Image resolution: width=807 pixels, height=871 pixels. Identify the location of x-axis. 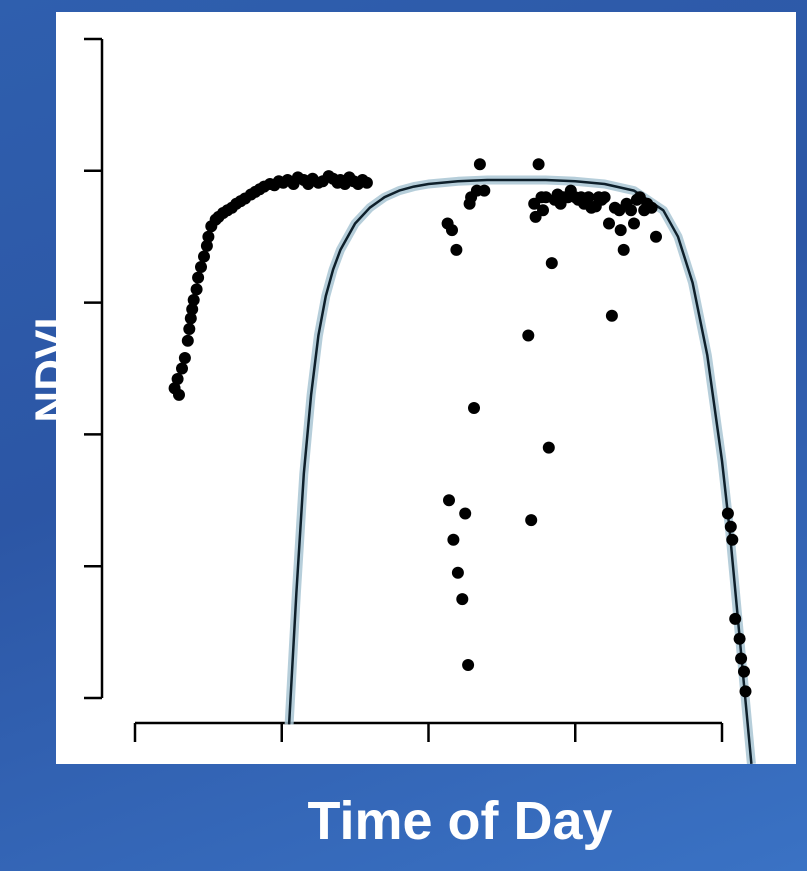
(428, 731).